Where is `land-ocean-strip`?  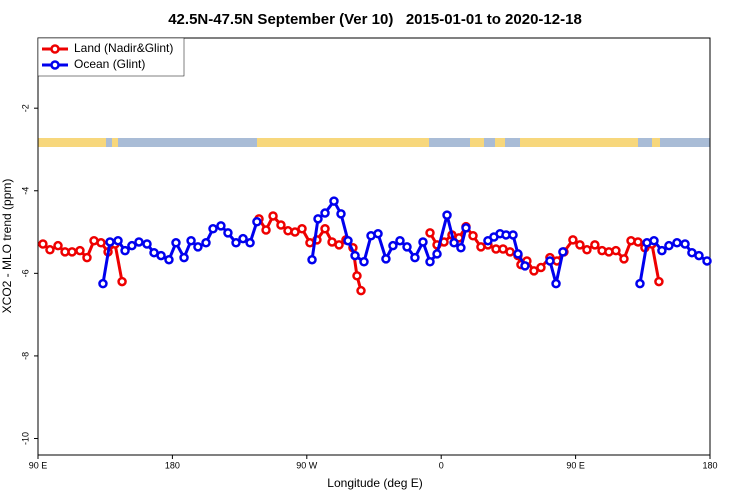
land-ocean-strip is located at coordinates (374, 142).